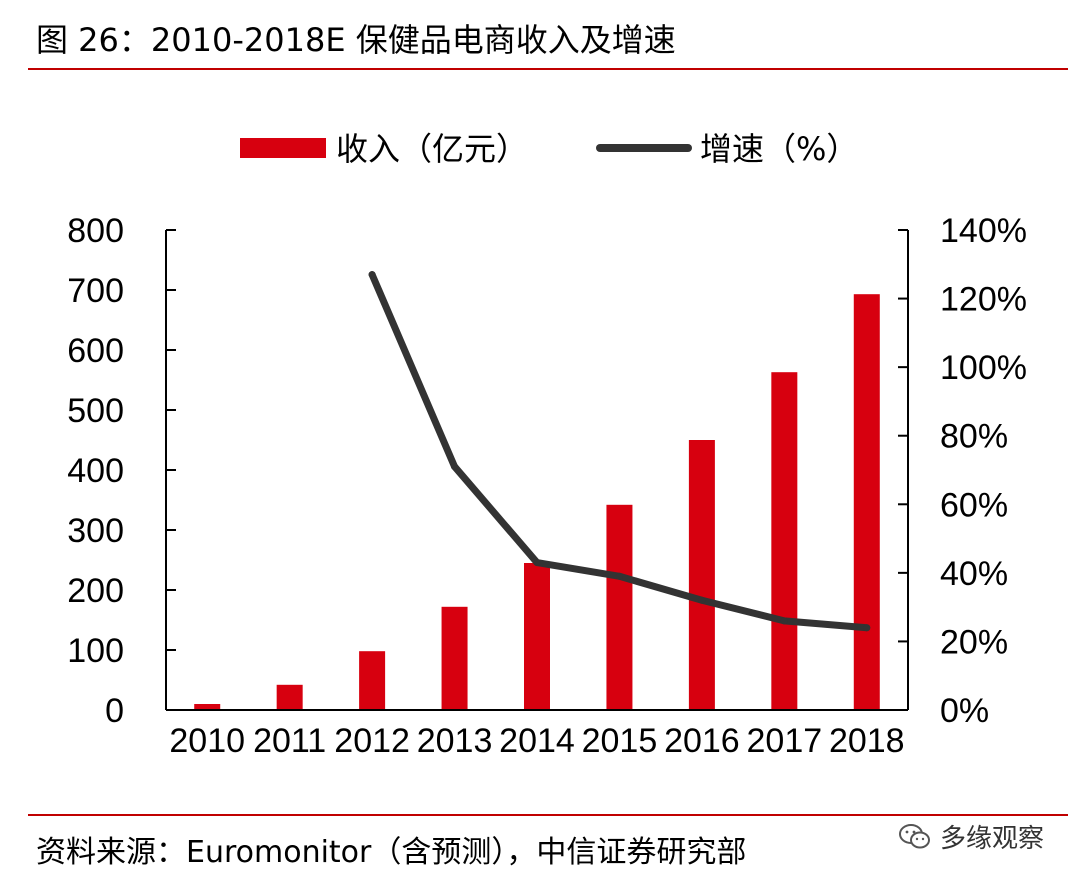 Image resolution: width=1080 pixels, height=884 pixels. I want to click on bar-2016, so click(701, 575).